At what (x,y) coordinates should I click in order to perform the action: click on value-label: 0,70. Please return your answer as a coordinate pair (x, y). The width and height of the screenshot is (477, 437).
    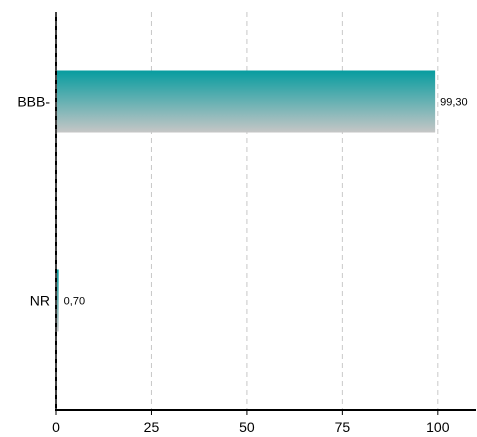
    Looking at the image, I should click on (74, 302).